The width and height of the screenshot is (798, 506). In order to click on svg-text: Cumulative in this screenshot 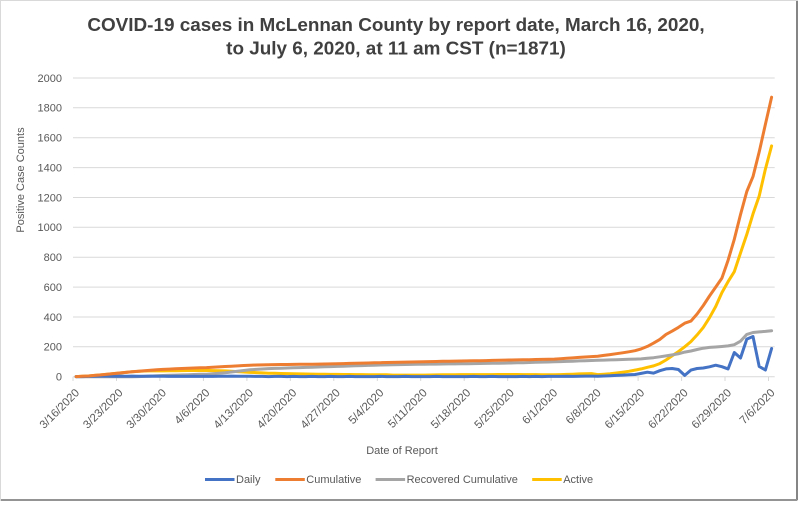, I will do `click(333, 480)`.